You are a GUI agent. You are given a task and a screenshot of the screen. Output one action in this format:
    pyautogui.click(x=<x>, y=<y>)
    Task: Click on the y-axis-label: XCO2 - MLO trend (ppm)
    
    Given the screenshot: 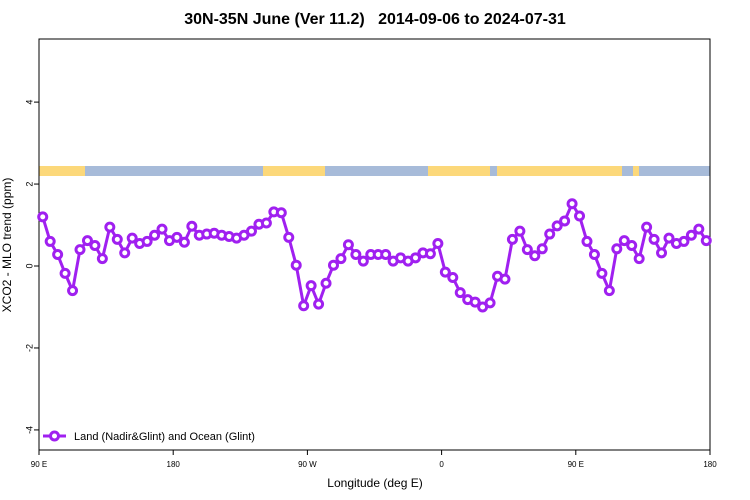 What is the action you would take?
    pyautogui.click(x=7, y=245)
    